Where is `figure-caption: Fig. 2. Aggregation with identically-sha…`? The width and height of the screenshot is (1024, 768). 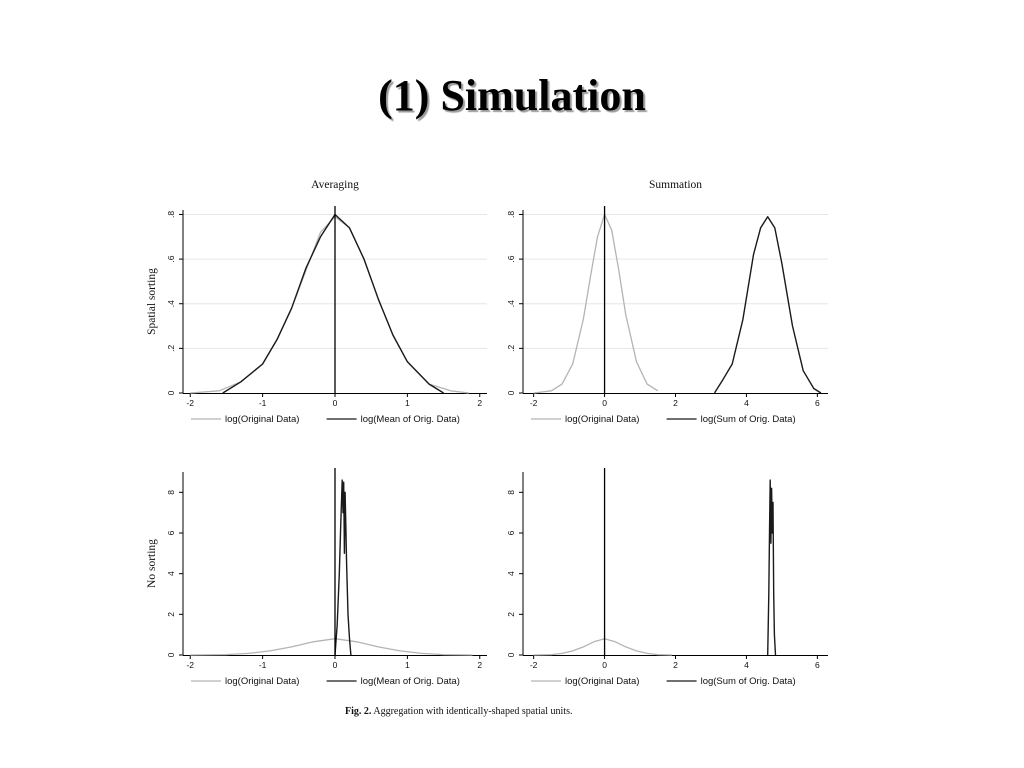
figure-caption: Fig. 2. Aggregation with identically-sha… is located at coordinates (458, 711).